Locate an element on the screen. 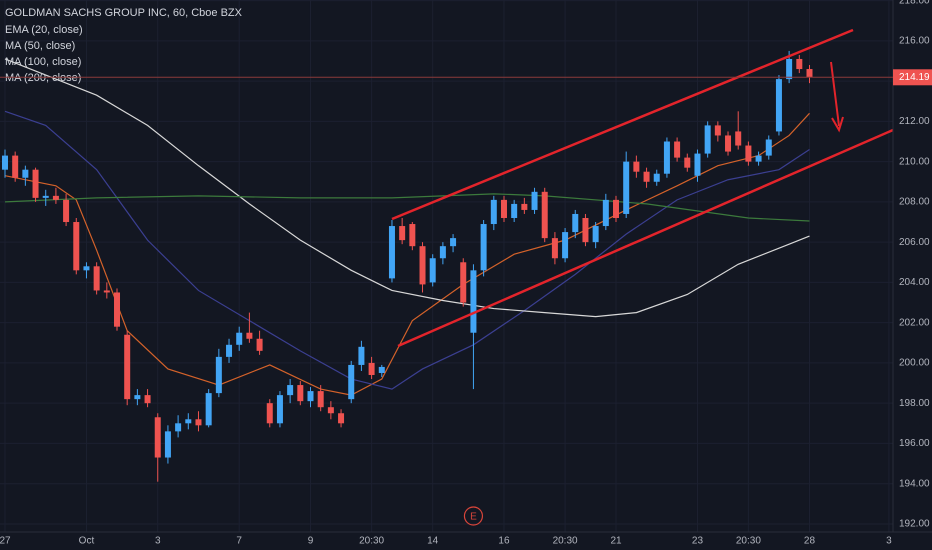  y-tick-label: 204.00 is located at coordinates (914, 282).